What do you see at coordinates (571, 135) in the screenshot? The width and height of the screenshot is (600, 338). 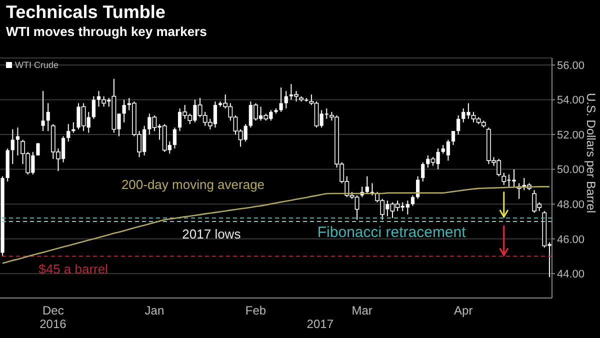 I see `y-tick-label: 52.00` at bounding box center [571, 135].